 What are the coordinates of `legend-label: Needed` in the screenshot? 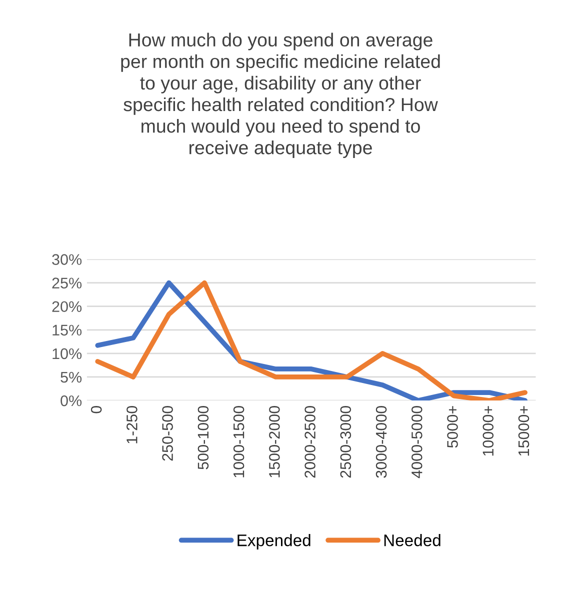 It's located at (412, 540).